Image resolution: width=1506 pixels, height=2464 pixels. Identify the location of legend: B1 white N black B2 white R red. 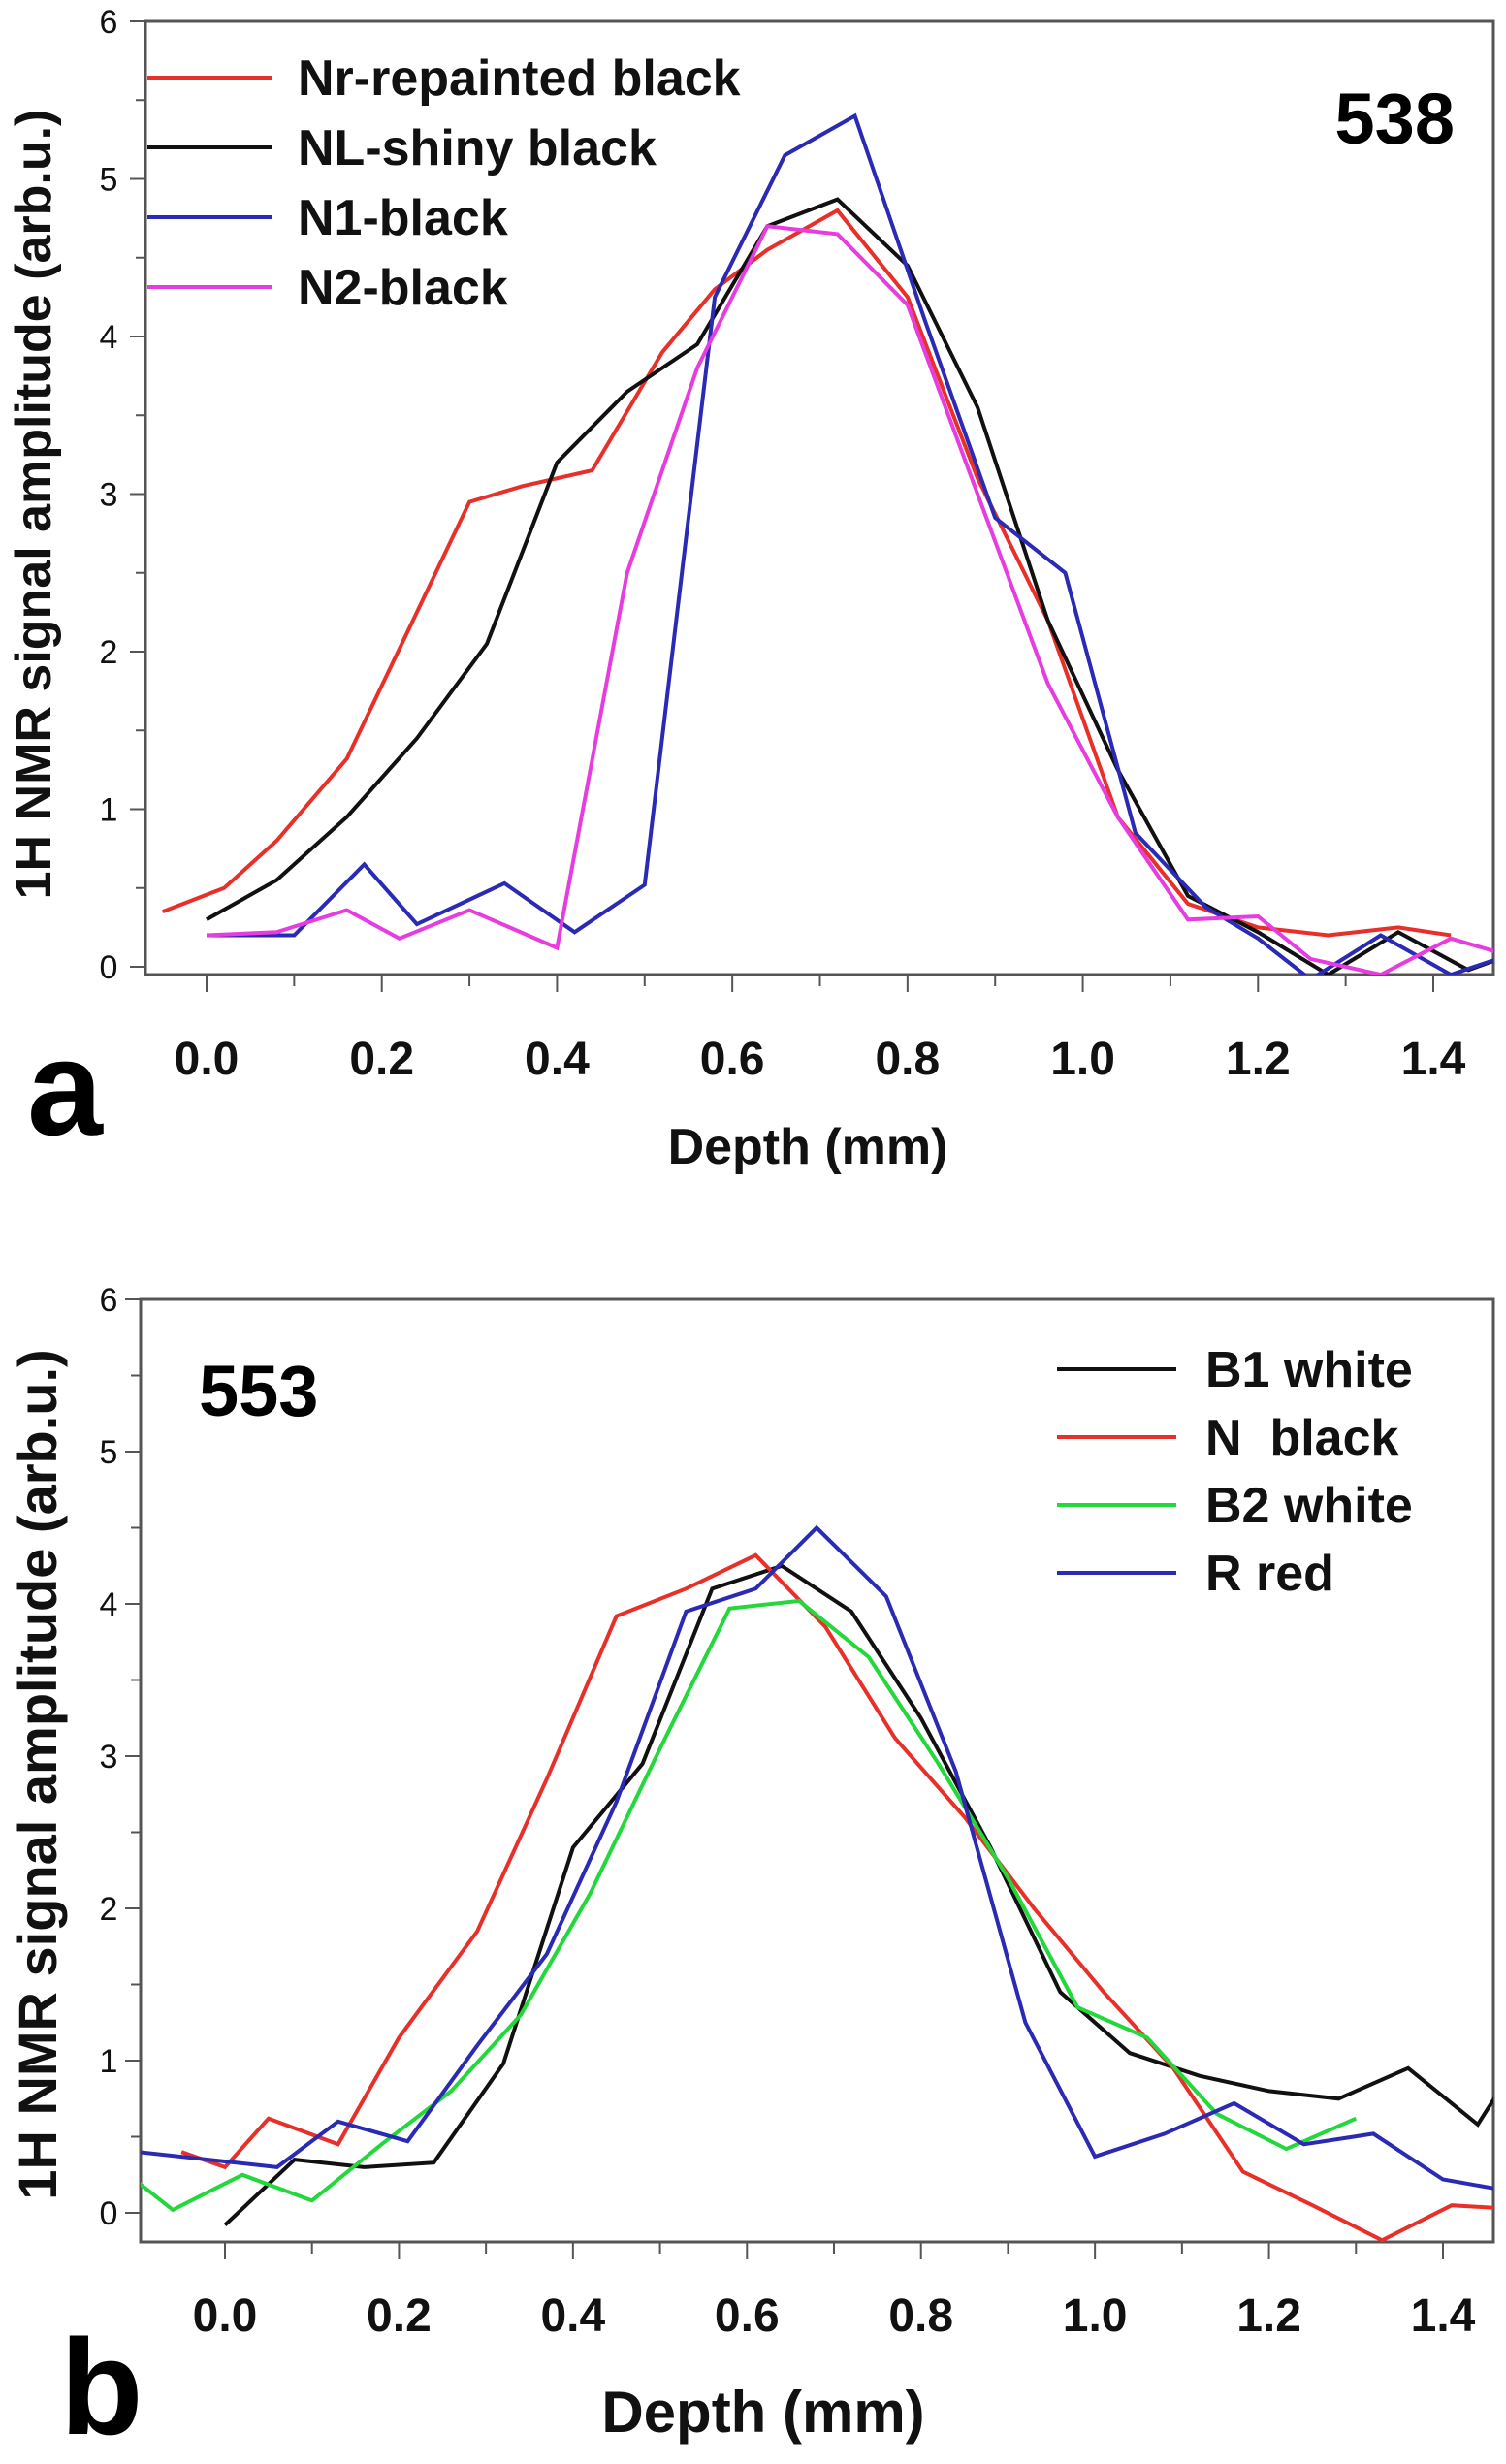
(1235, 1472).